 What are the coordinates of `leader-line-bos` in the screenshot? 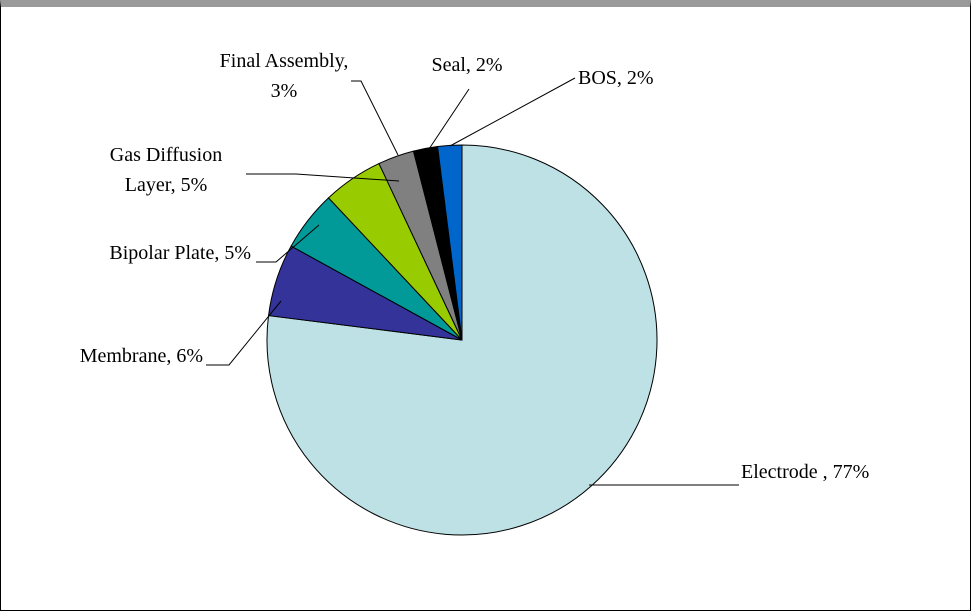 It's located at (512, 112).